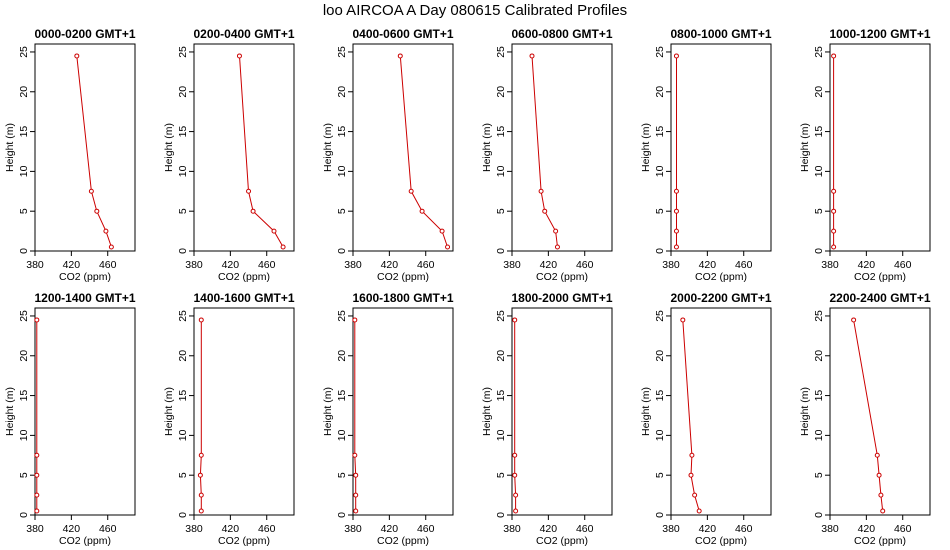 This screenshot has height=550, width=950. Describe the element at coordinates (355, 415) in the screenshot. I see `profile-line` at that location.